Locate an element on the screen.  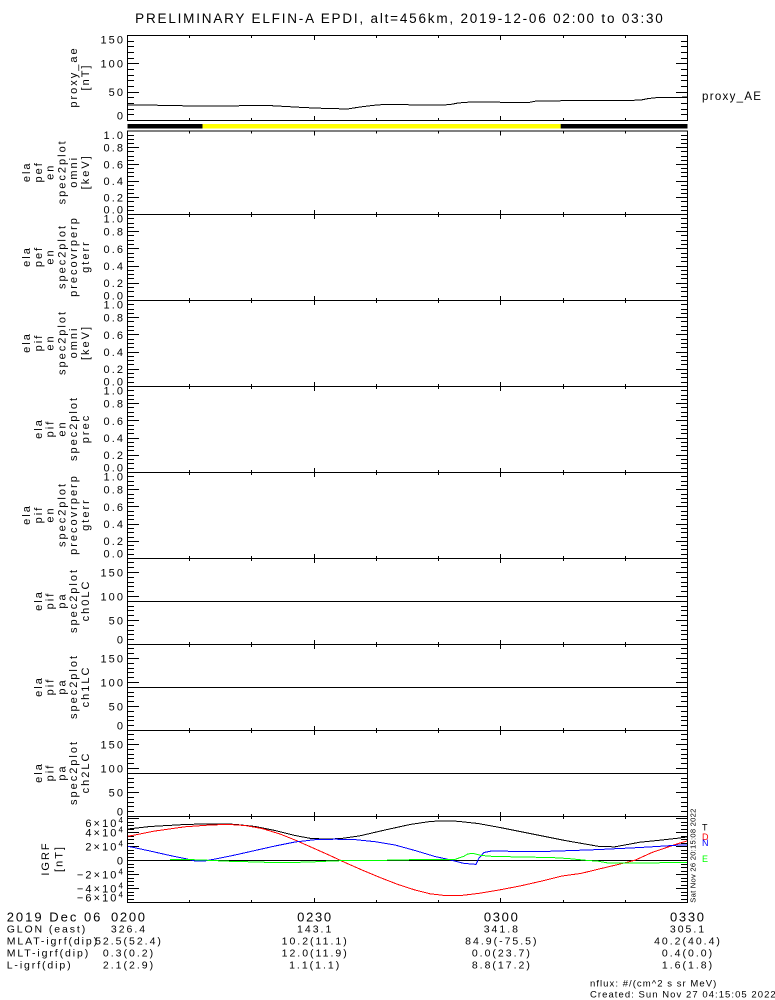
svg-text: −6×104 is located at coordinates (101, 897).